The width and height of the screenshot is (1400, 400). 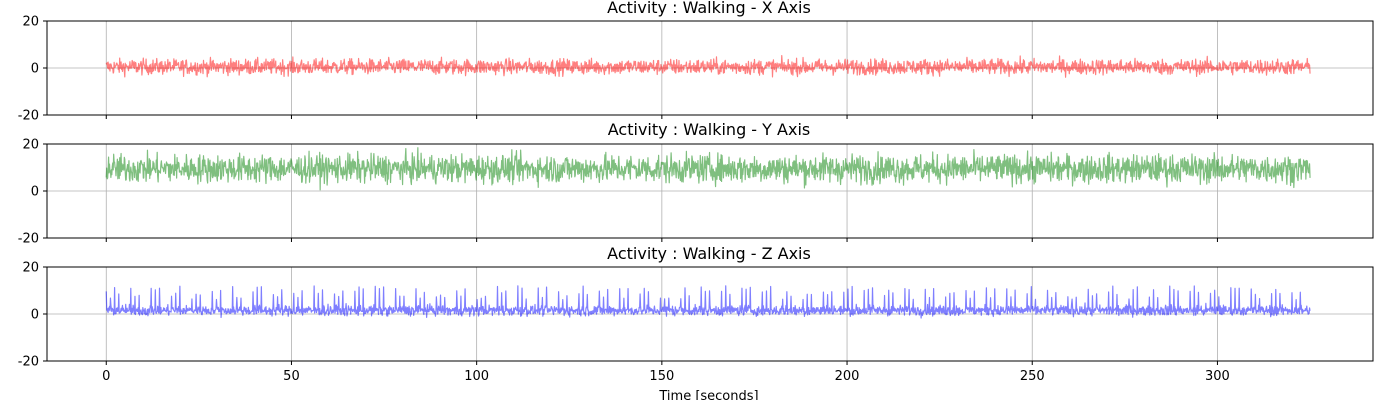 I want to click on panel-x-ytick-label: 0, so click(x=35, y=69).